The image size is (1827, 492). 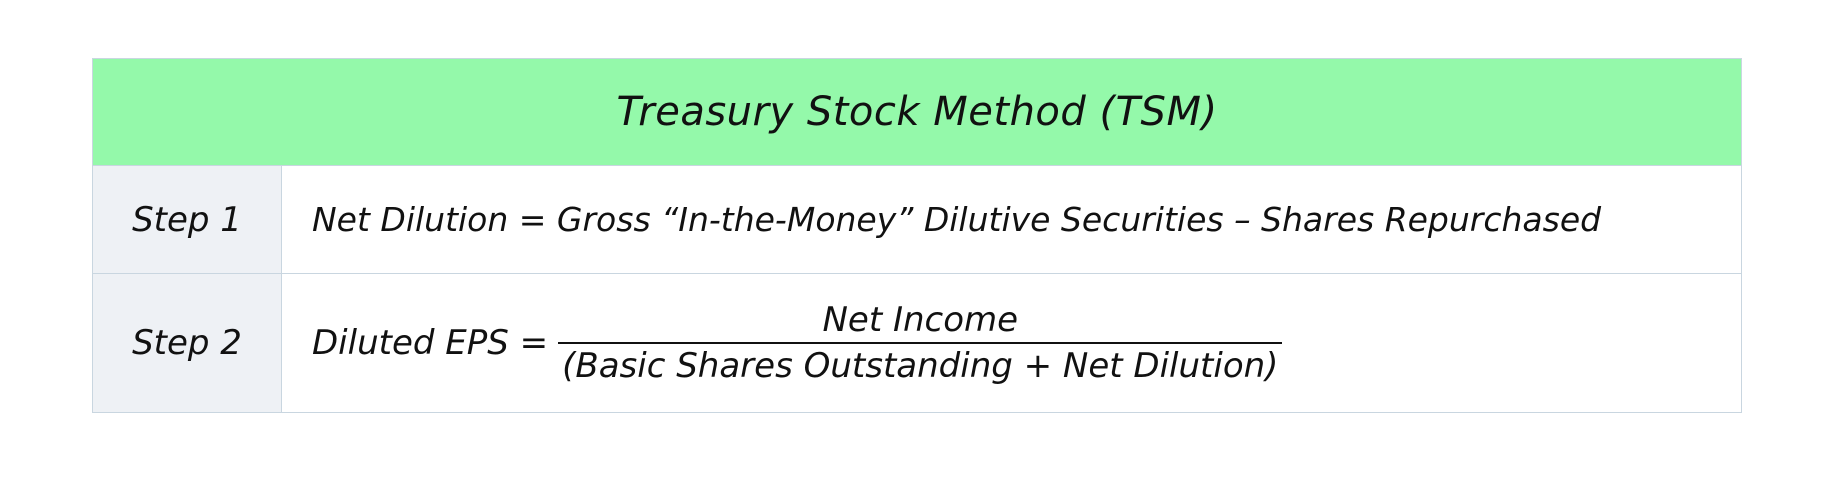 I want to click on fraction-numerator: Net Income, so click(x=920, y=320).